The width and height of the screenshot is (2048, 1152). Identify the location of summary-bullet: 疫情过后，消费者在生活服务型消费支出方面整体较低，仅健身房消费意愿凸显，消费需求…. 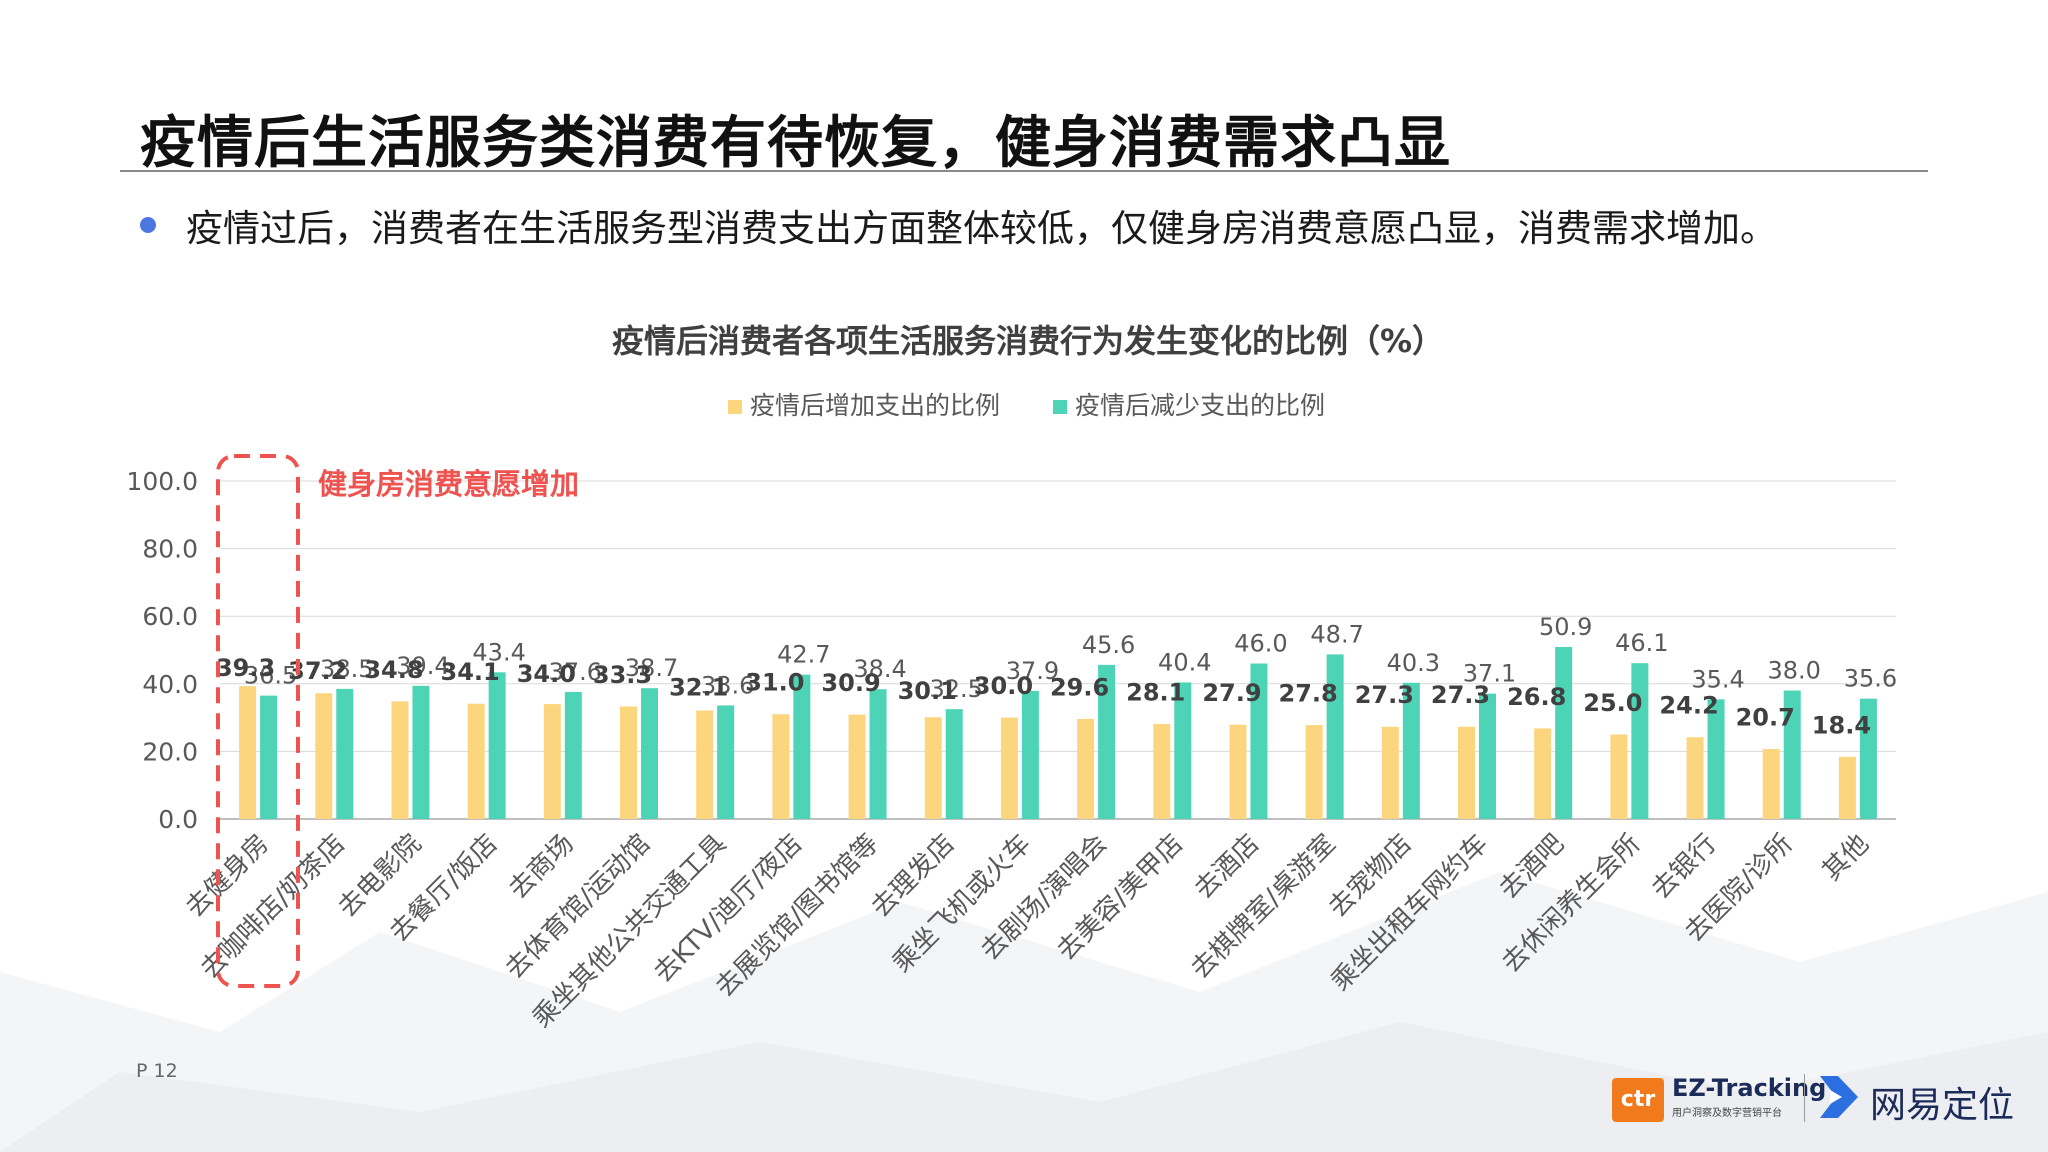
(958, 225).